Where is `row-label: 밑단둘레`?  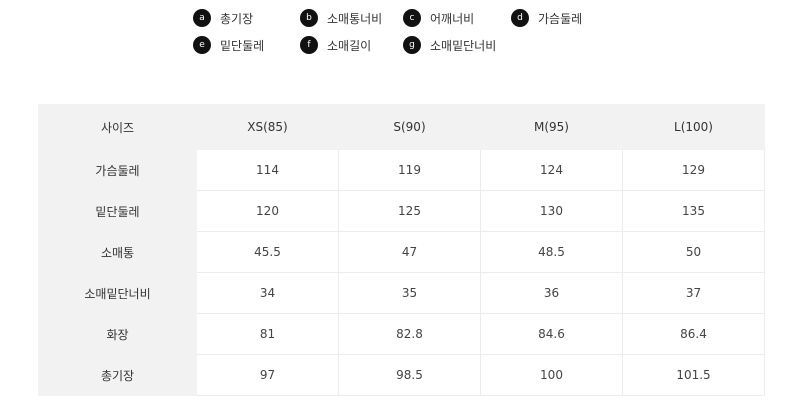 row-label: 밑단둘레 is located at coordinates (117, 211).